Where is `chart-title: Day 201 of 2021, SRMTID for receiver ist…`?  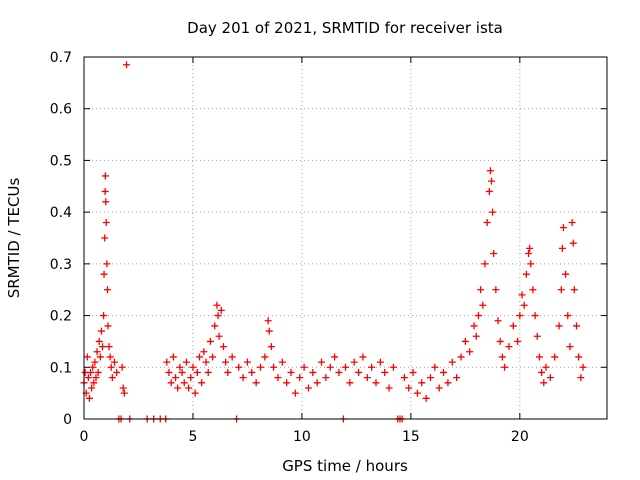 chart-title: Day 201 of 2021, SRMTID for receiver ist… is located at coordinates (345, 28).